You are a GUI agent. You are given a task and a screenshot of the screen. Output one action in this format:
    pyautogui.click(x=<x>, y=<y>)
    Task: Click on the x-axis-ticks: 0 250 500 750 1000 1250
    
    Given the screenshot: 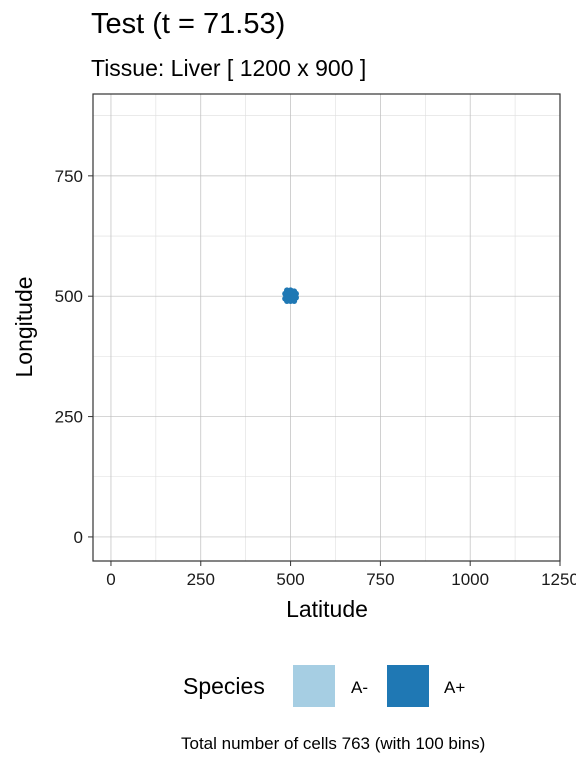 What is the action you would take?
    pyautogui.click(x=341, y=575)
    